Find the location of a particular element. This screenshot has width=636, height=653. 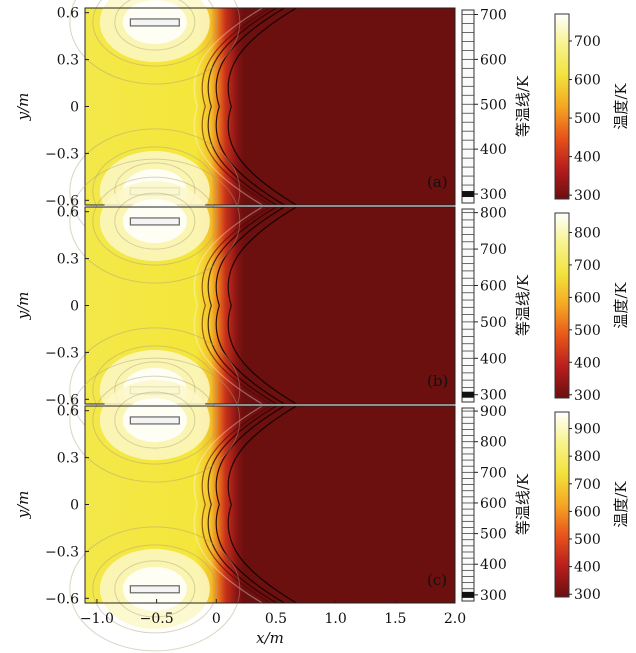

x-axis: −1.0 −0.5 0 0.5 1.0 1.5 2.0 x/m is located at coordinates (273, 623).